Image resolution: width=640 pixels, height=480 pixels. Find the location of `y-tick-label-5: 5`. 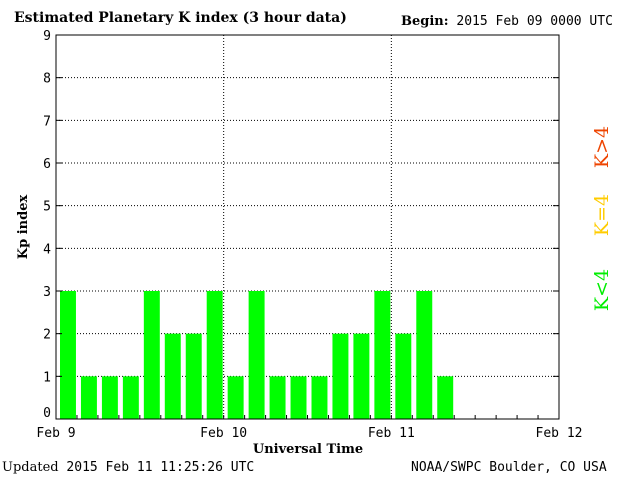

y-tick-label-5: 5 is located at coordinates (47, 207).